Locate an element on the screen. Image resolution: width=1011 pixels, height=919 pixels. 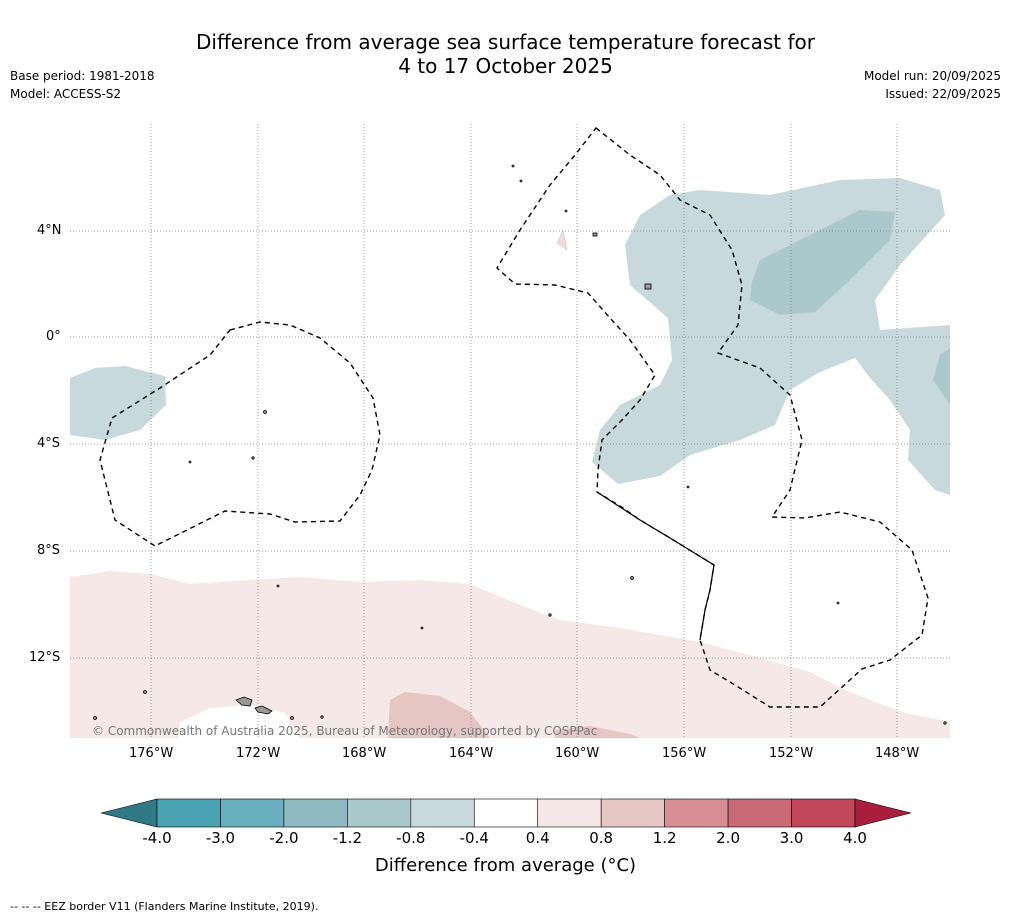
island-samoa-upolu is located at coordinates (263, 710).